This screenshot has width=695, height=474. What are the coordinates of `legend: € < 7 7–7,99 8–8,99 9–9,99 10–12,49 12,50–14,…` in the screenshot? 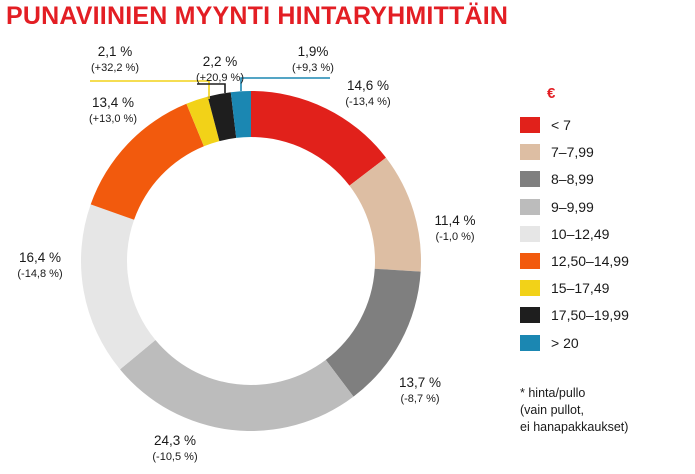 It's located at (605, 218).